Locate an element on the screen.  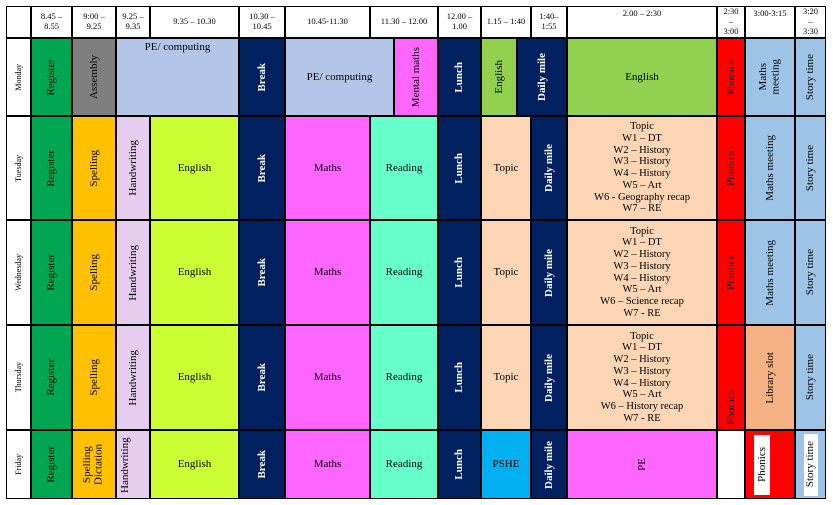
time-header: 3:20 – 3:30 is located at coordinates (810, 22).